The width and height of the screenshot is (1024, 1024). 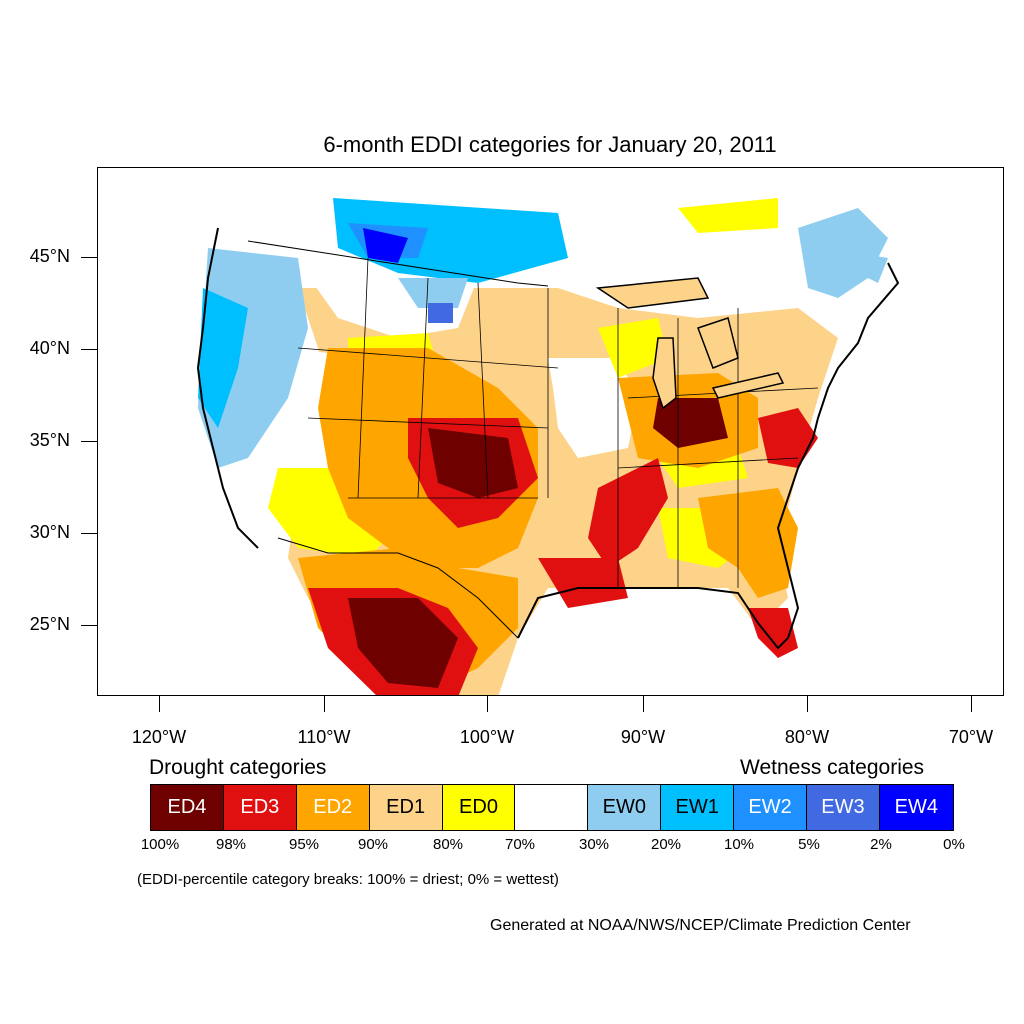 I want to click on ed0-region-canada, so click(x=728, y=215).